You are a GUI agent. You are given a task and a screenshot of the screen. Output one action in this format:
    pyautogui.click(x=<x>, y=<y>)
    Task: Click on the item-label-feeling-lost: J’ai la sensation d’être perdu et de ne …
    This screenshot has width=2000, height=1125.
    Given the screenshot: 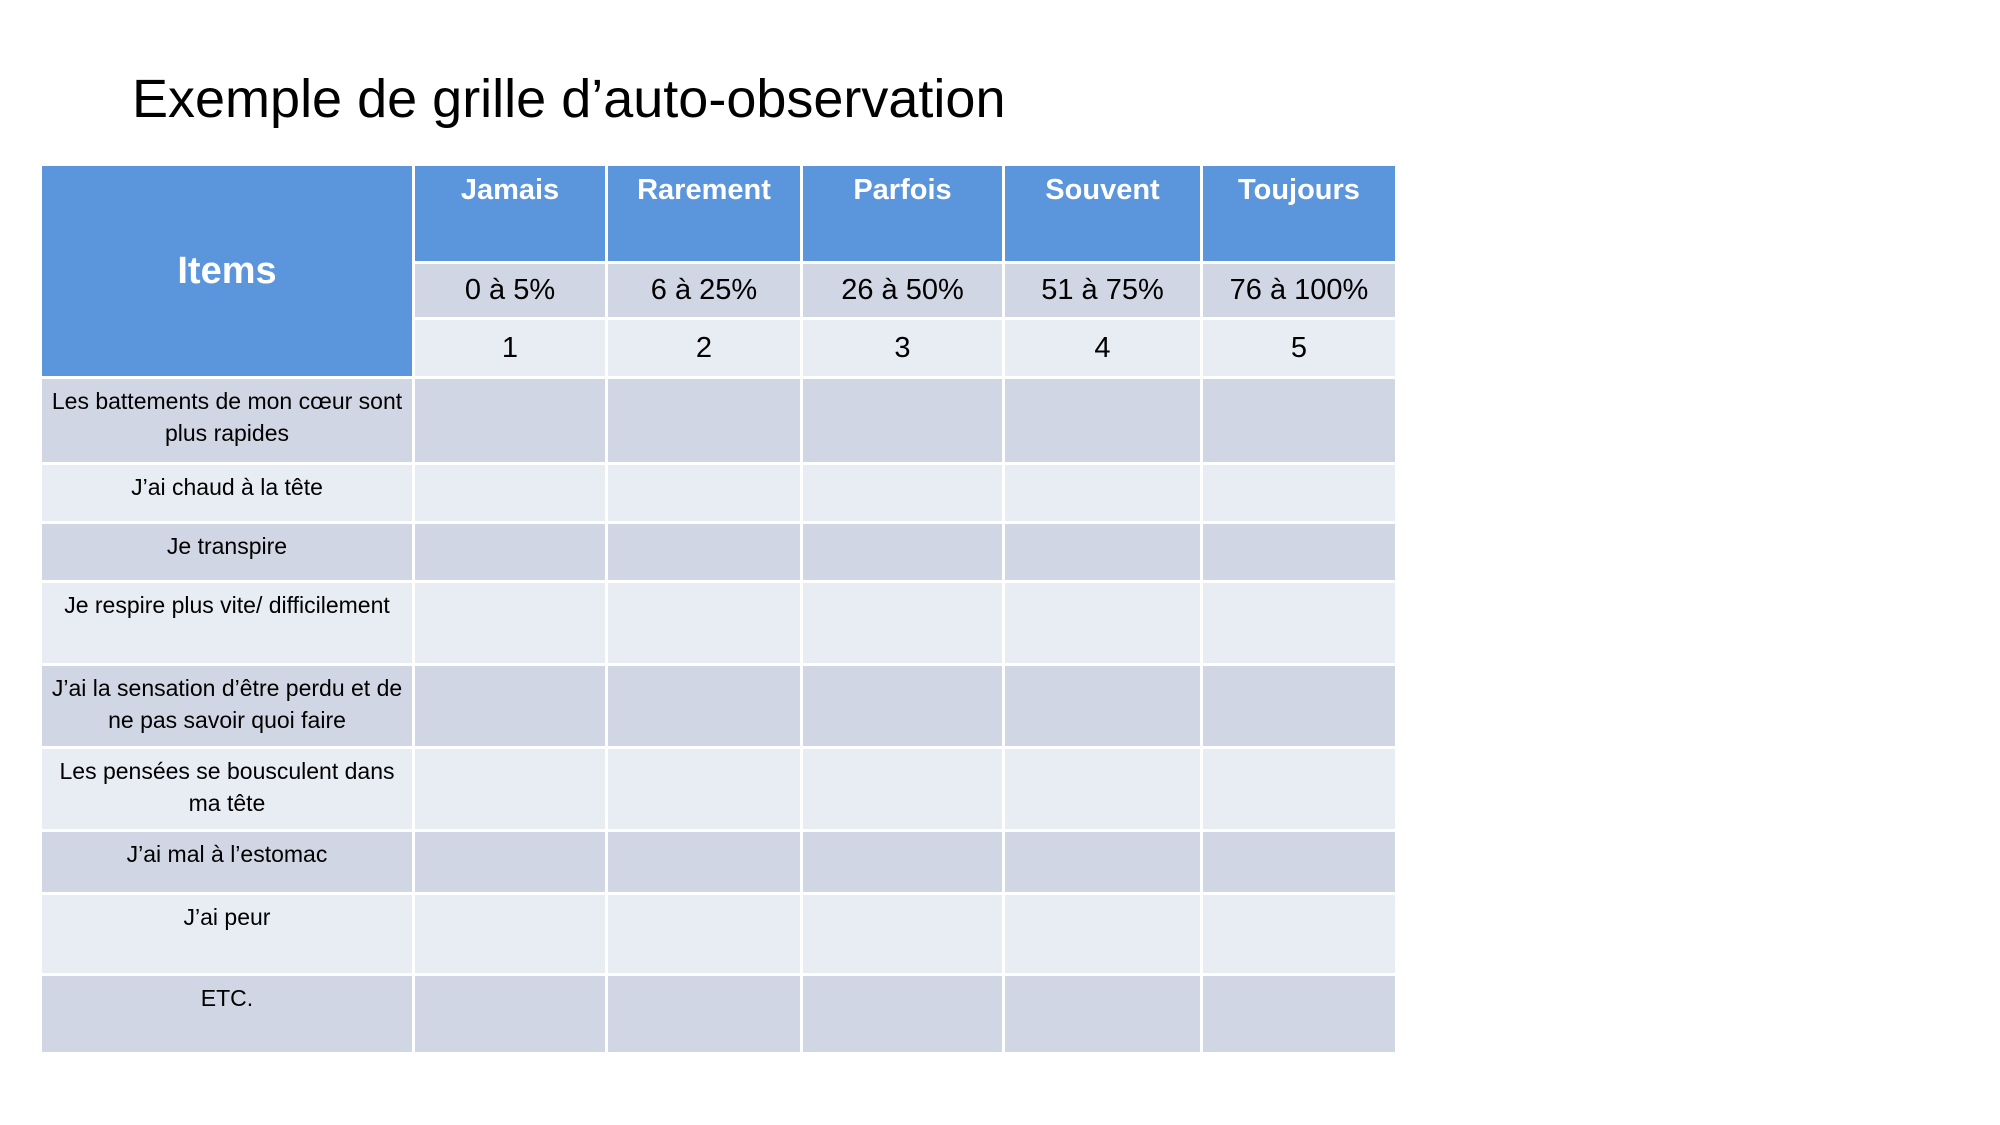 What is the action you would take?
    pyautogui.click(x=227, y=706)
    